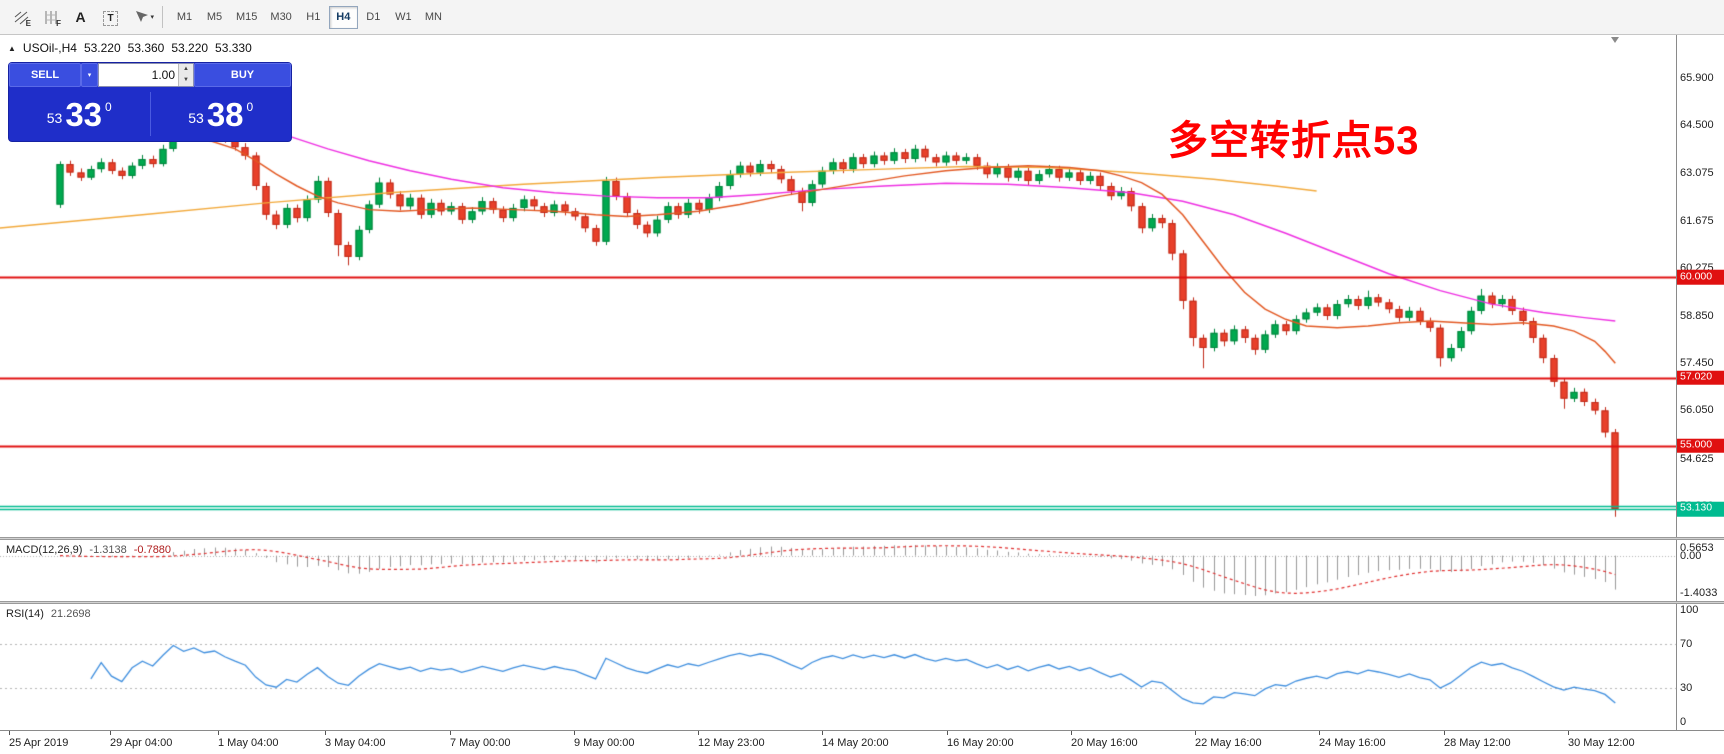 The width and height of the screenshot is (1724, 754). Describe the element at coordinates (1700, 377) in the screenshot. I see `price-line-tag: 57.020` at that location.